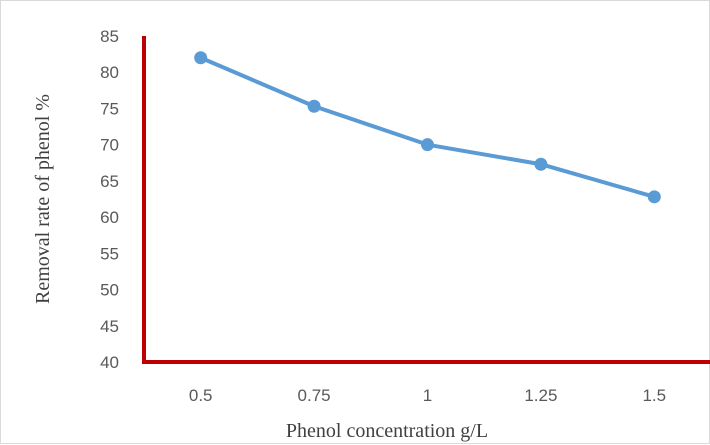  What do you see at coordinates (314, 395) in the screenshot?
I see `x-tick-label: 0.75` at bounding box center [314, 395].